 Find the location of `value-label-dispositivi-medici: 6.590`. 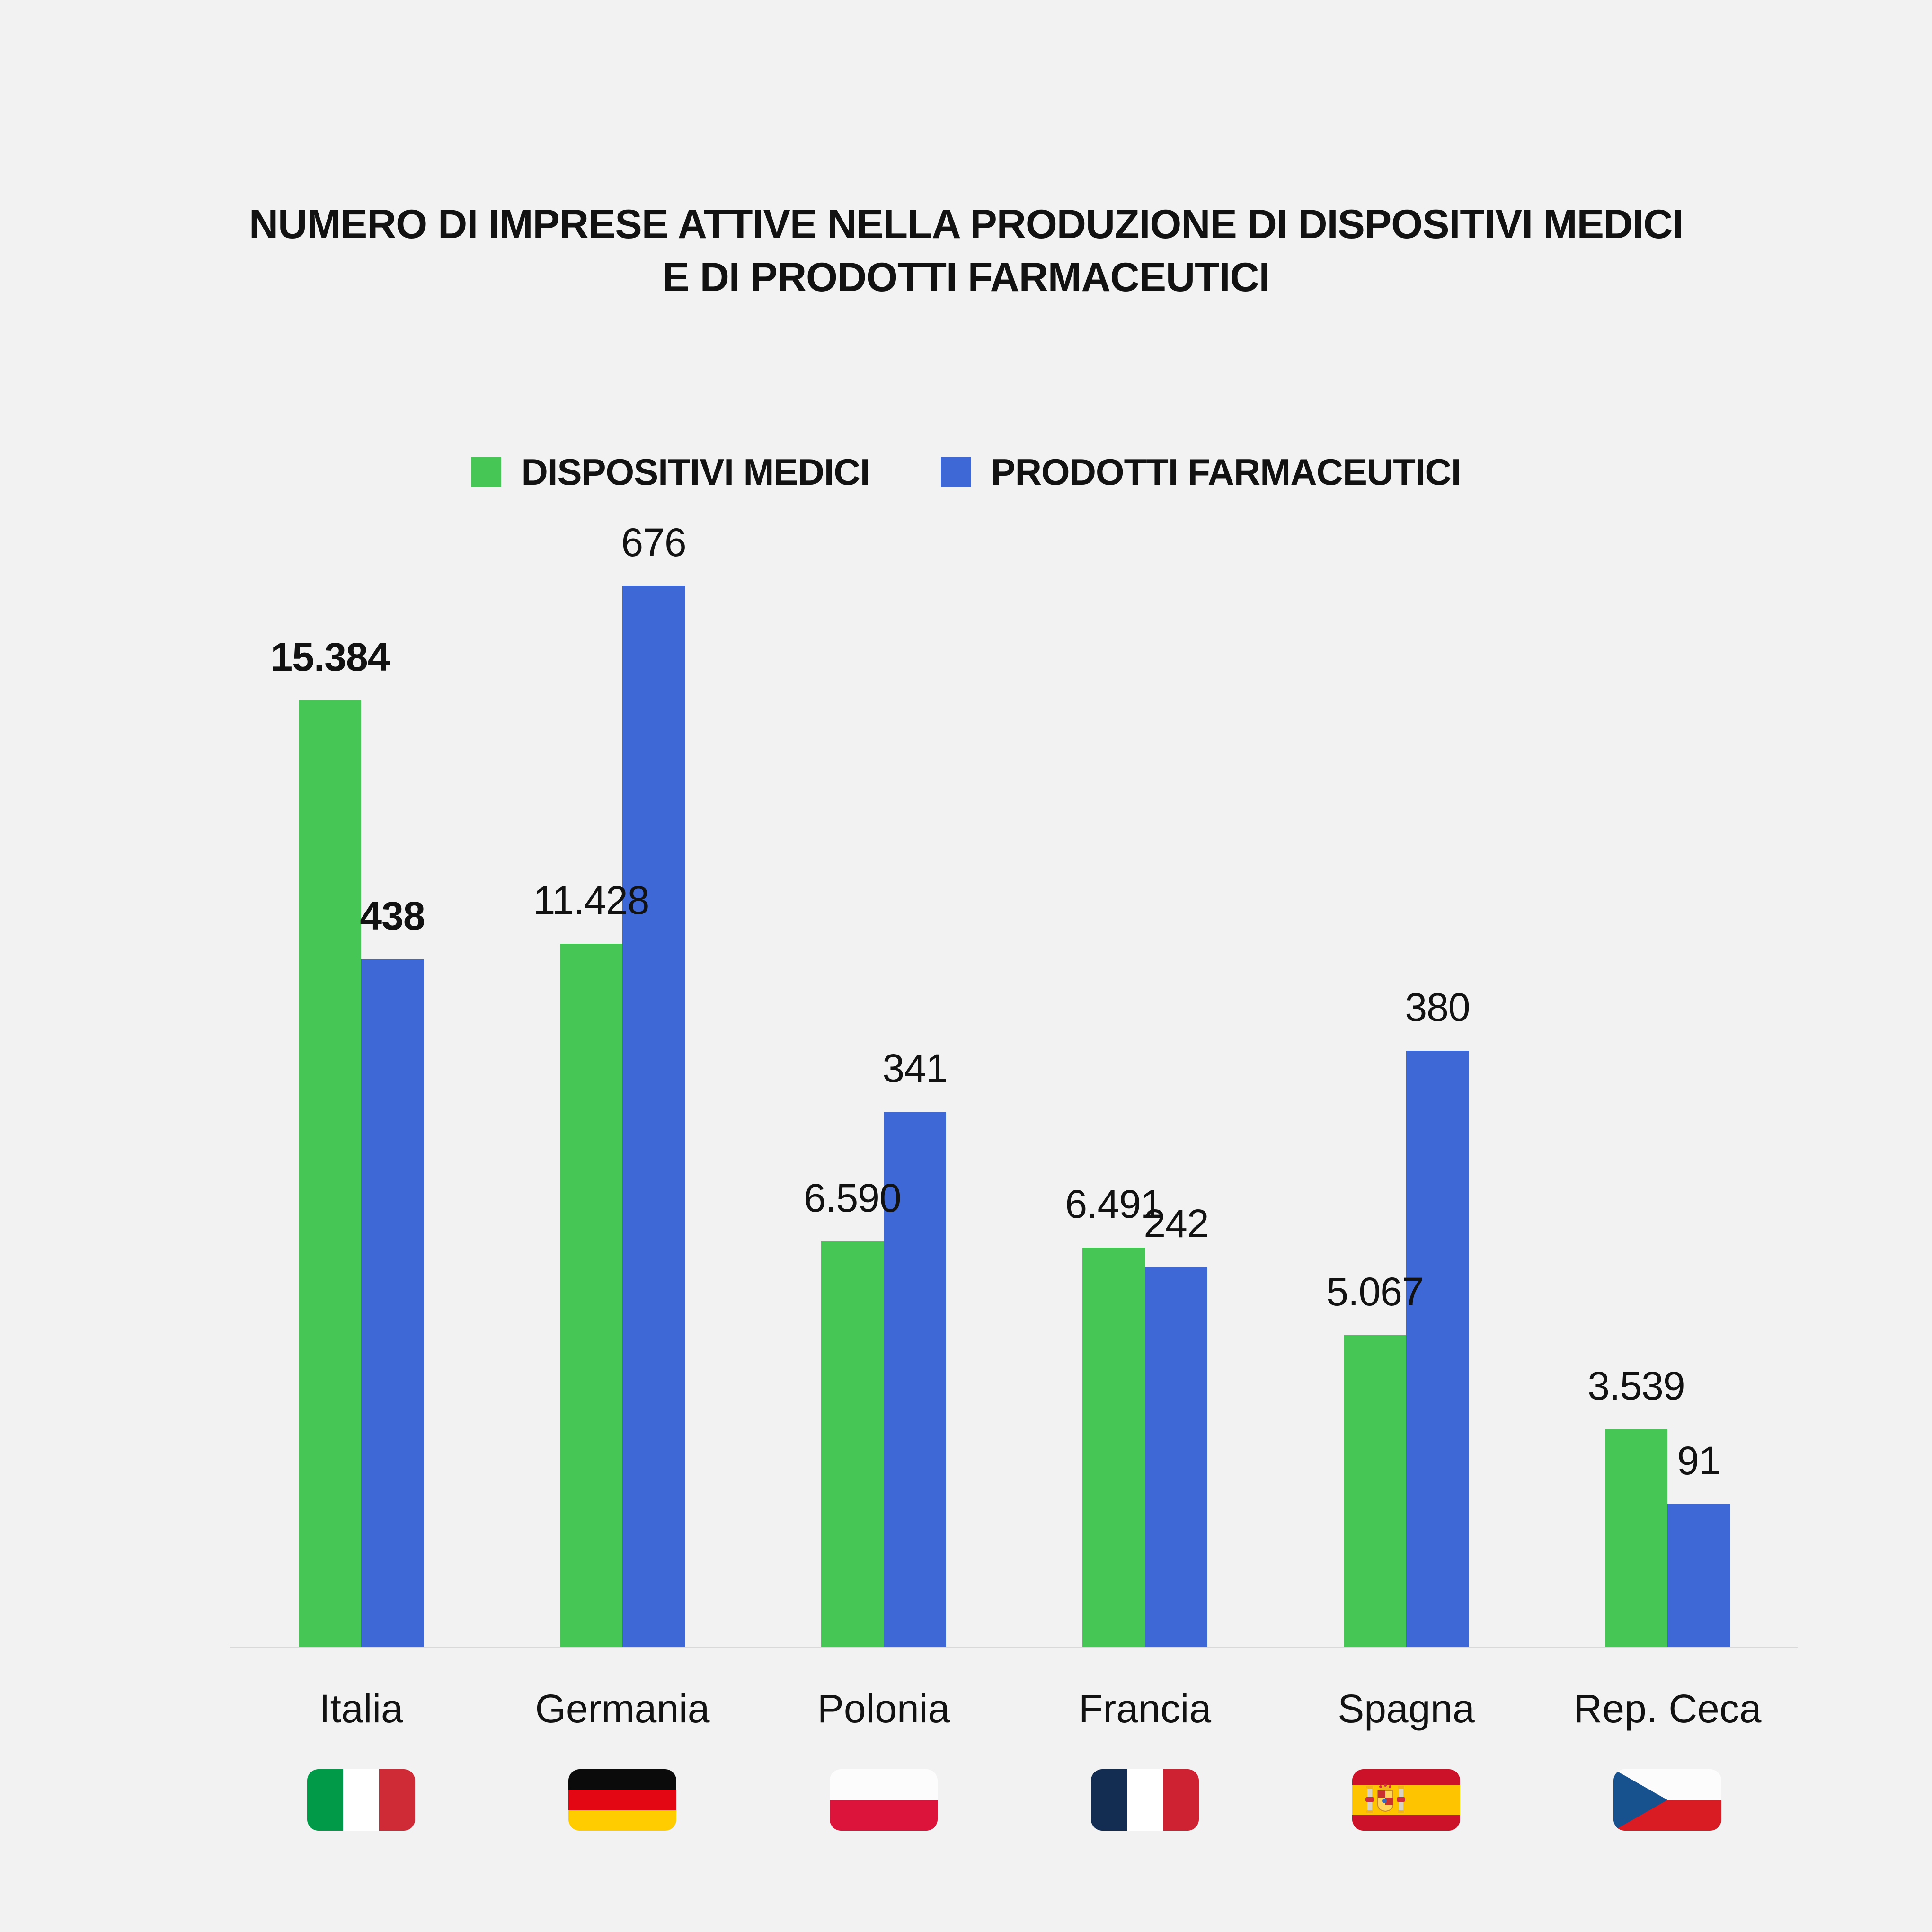

value-label-dispositivi-medici: 6.590 is located at coordinates (852, 1198).